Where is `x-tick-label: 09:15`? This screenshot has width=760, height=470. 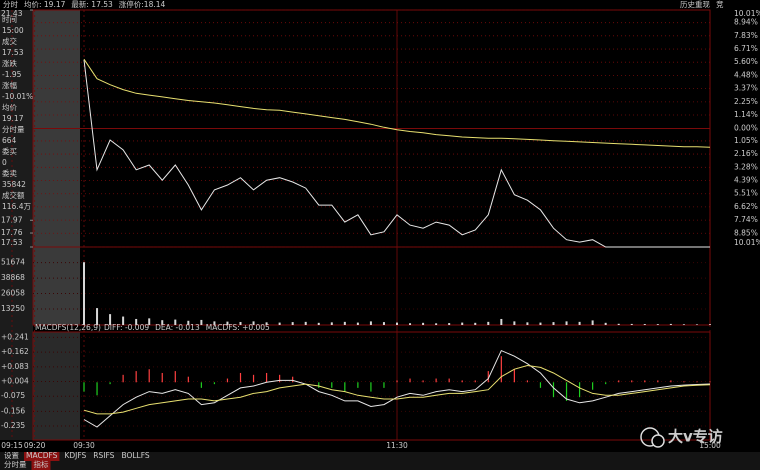 x-tick-label: 09:15 is located at coordinates (12, 445).